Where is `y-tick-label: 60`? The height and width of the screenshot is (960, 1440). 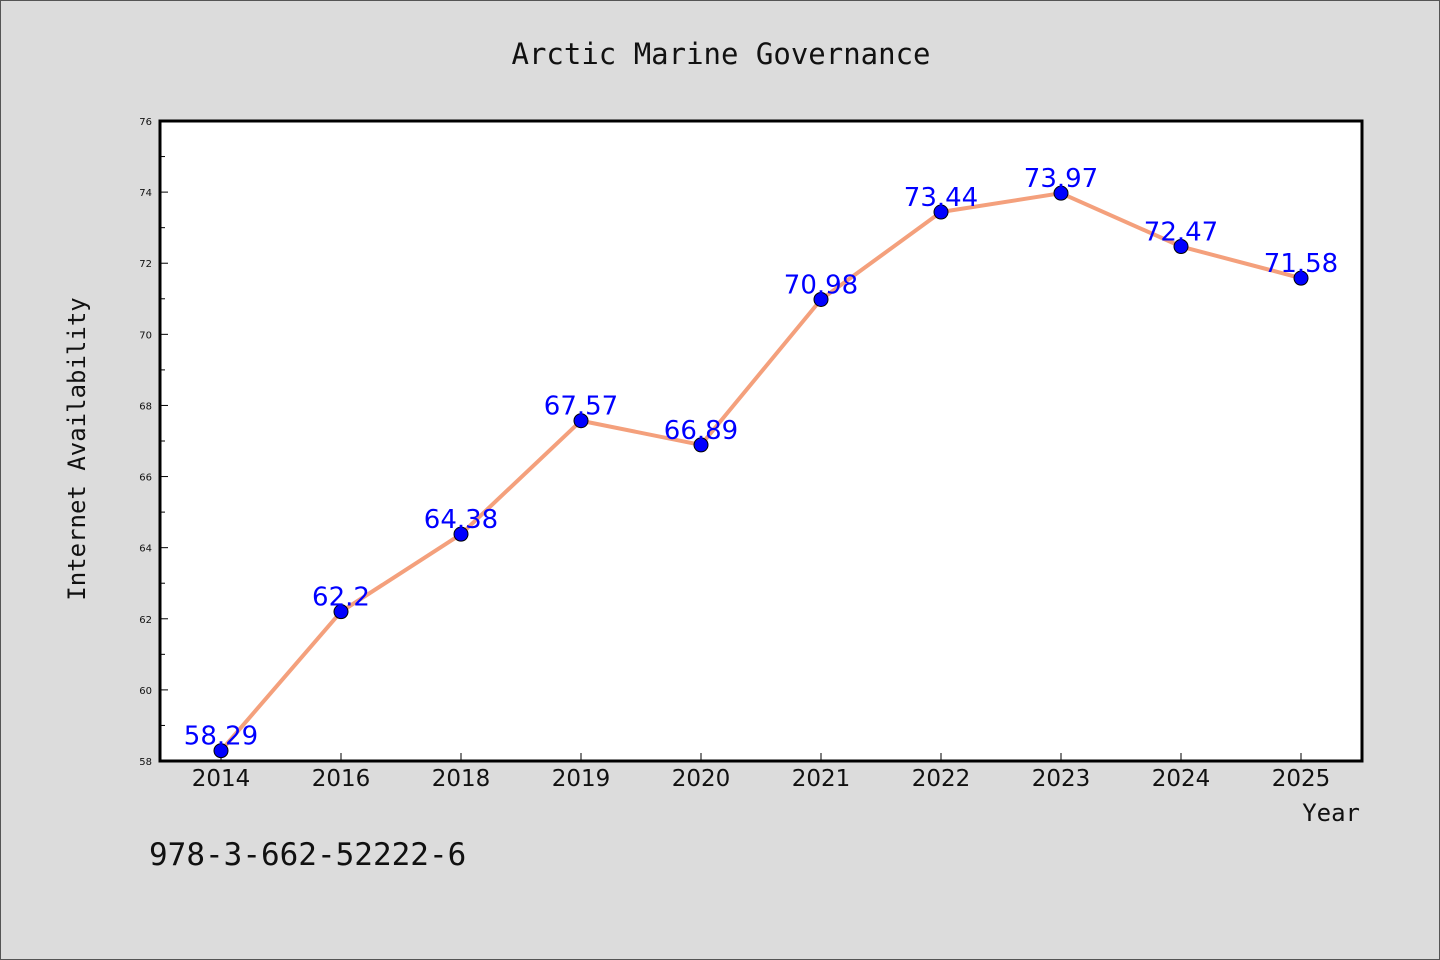 y-tick-label: 60 is located at coordinates (145, 691).